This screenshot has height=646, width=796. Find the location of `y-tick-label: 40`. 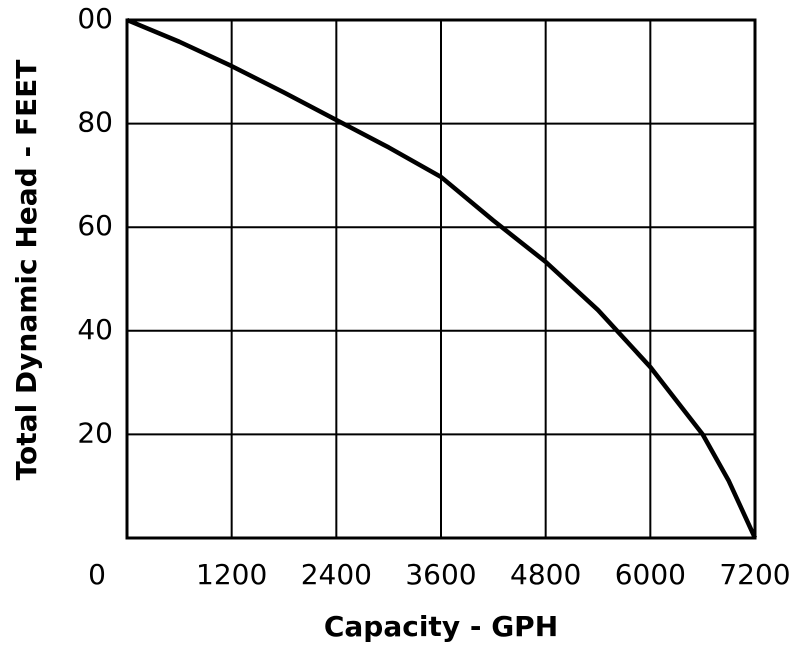

y-tick-label: 40 is located at coordinates (95, 329).